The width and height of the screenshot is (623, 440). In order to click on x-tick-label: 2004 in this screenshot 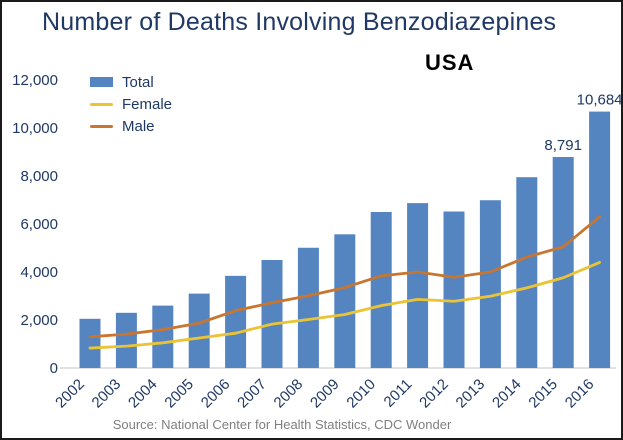, I will do `click(143, 394)`.